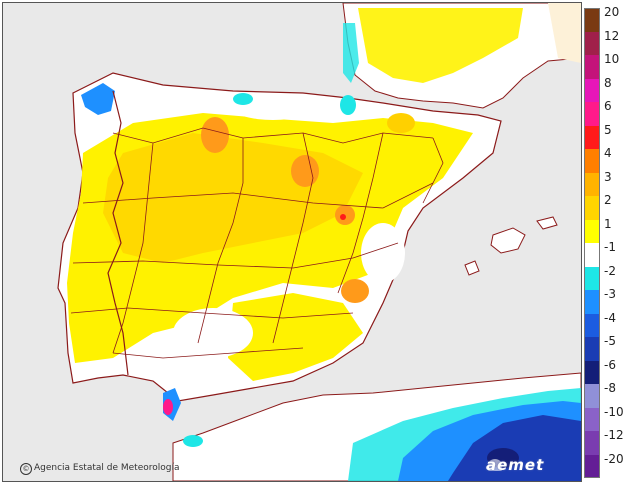 This screenshot has height=500, width=630. What do you see at coordinates (612, 35) in the screenshot?
I see `legend-label: 12` at bounding box center [612, 35].